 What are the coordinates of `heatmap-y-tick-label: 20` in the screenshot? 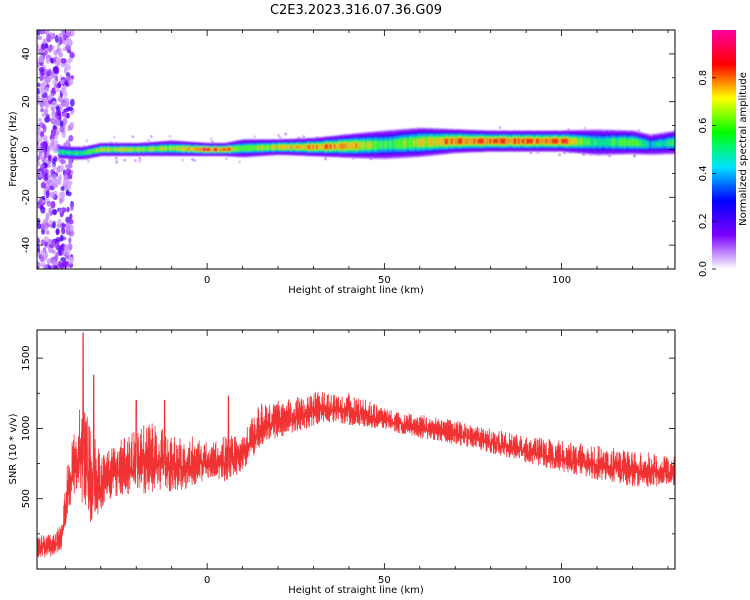 It's located at (26, 101).